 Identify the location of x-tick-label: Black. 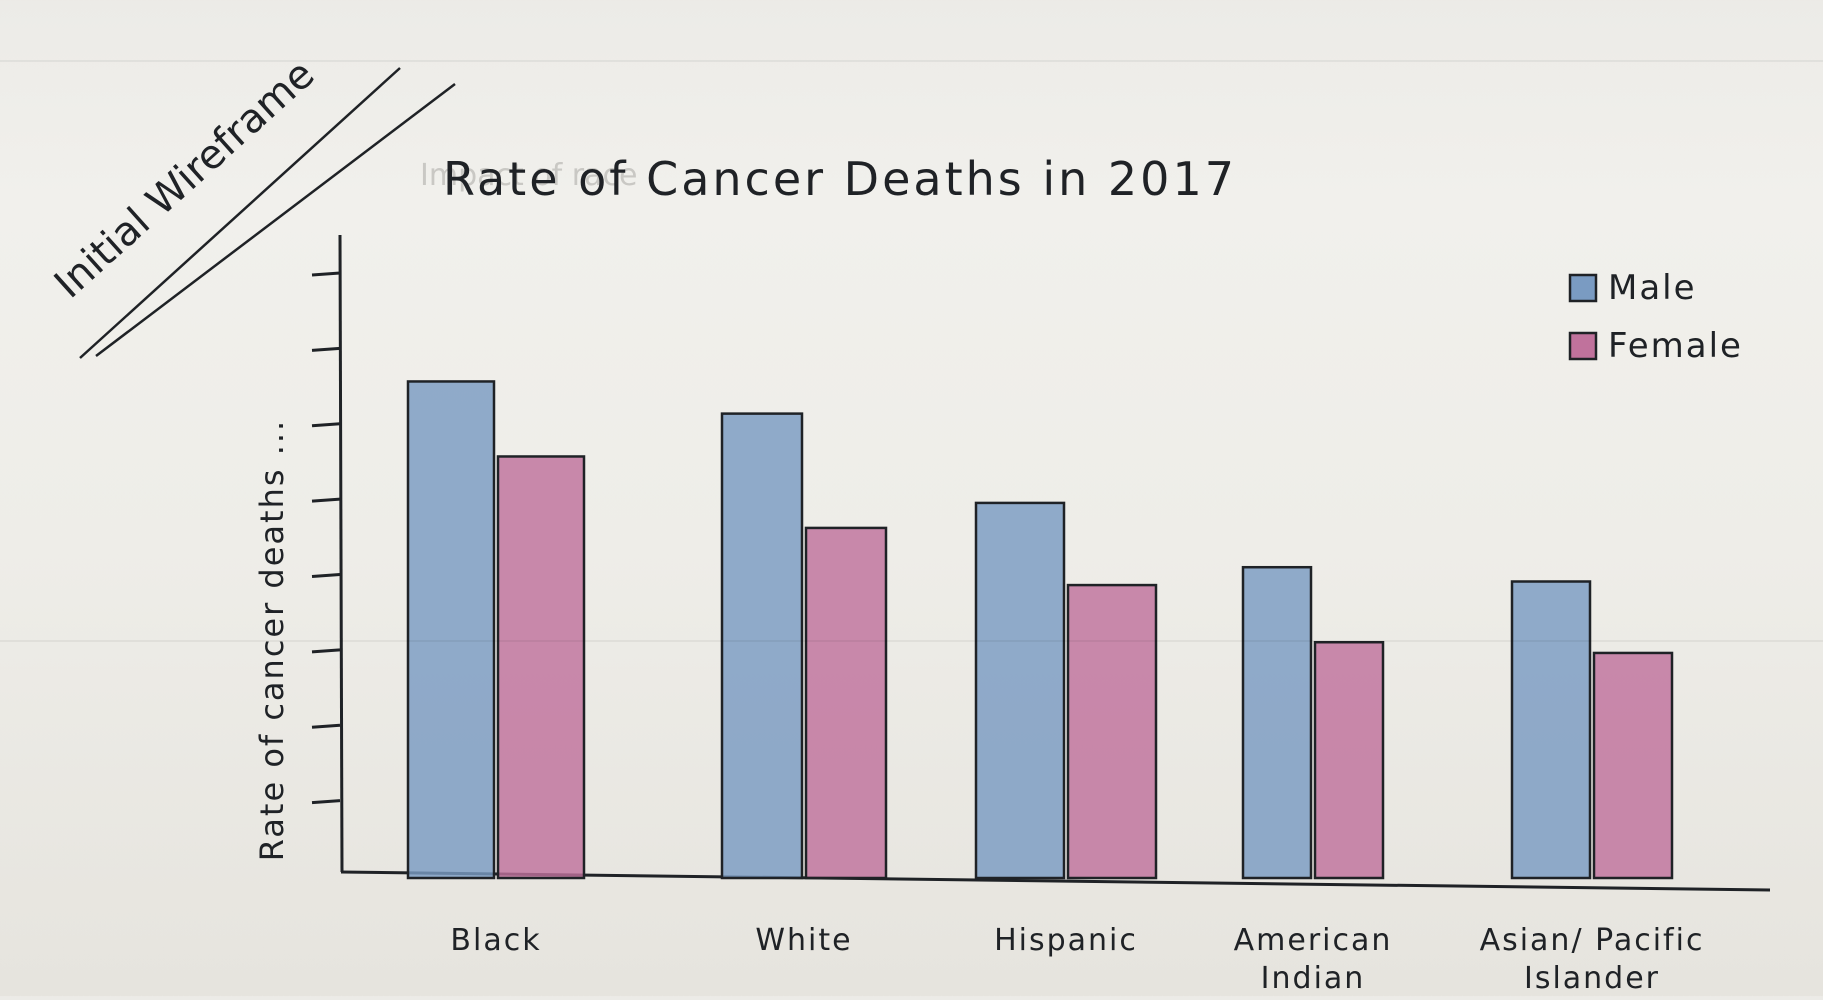
(495, 940).